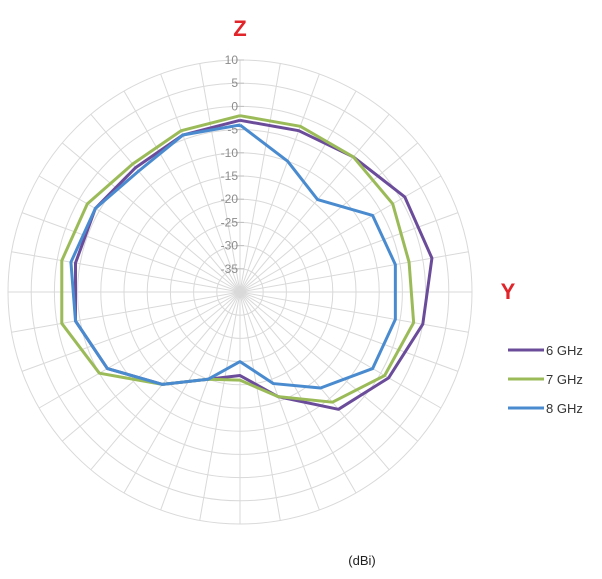 This screenshot has width=602, height=579. I want to click on radial-tick-label: 10, so click(232, 60).